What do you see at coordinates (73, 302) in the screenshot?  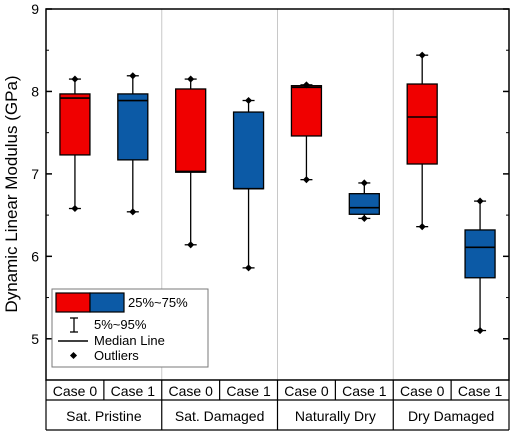 I see `legend-swatch-case0` at bounding box center [73, 302].